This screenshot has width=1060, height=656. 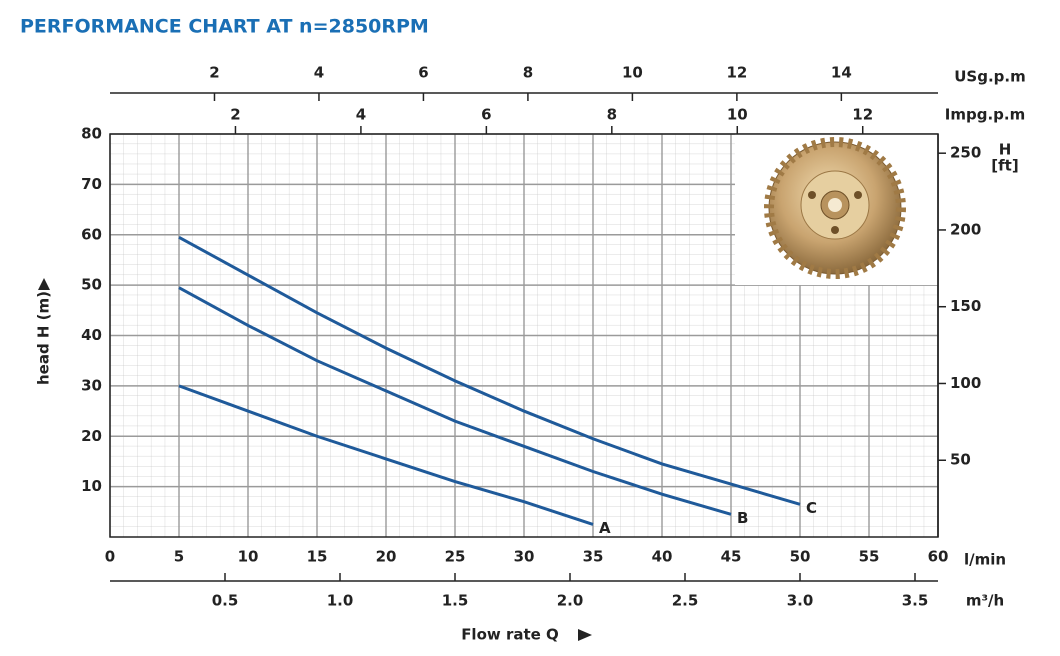 I want to click on y2-tick-label: 50, so click(x=960, y=460).